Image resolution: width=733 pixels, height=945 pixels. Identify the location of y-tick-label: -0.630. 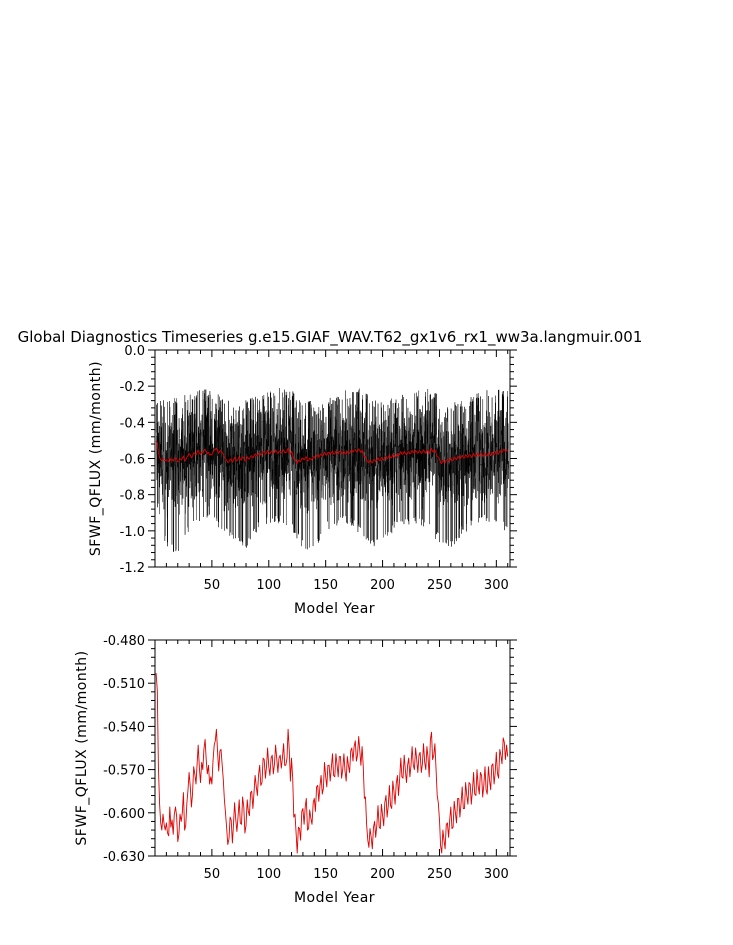
(124, 857).